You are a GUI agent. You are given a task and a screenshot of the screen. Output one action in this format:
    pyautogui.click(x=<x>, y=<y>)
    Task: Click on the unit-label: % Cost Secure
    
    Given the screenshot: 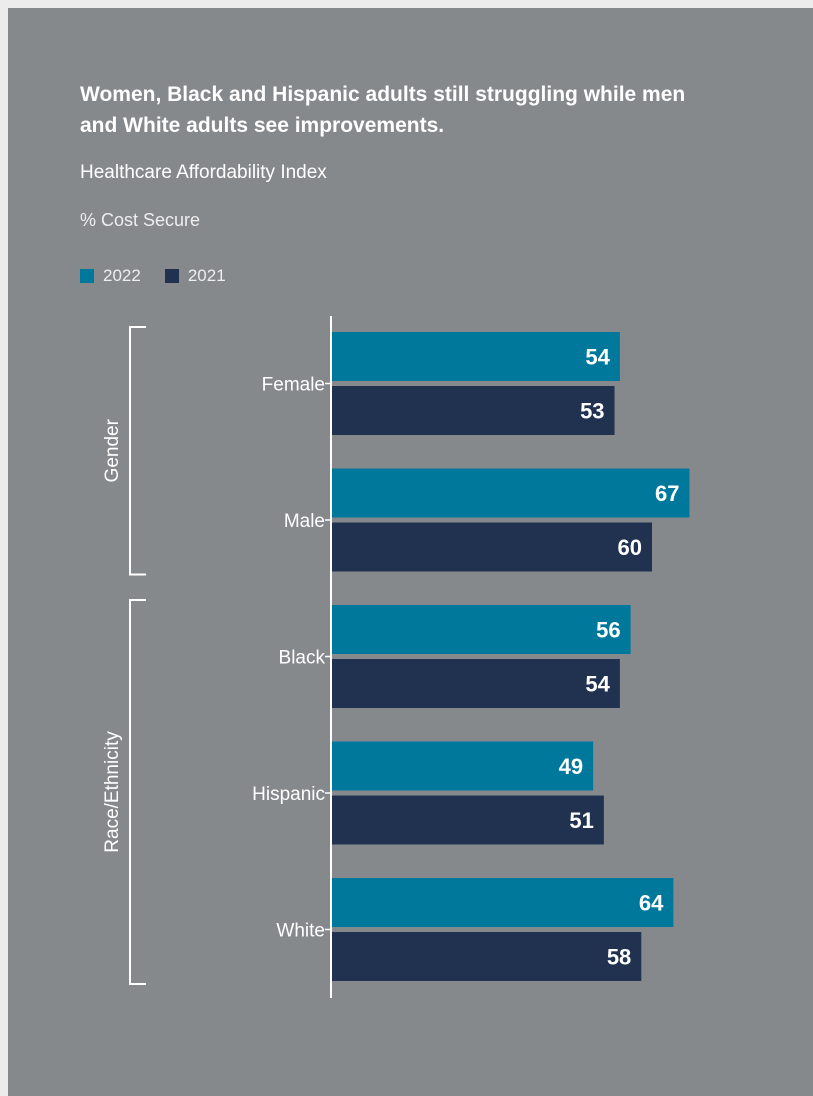 What is the action you would take?
    pyautogui.click(x=140, y=220)
    